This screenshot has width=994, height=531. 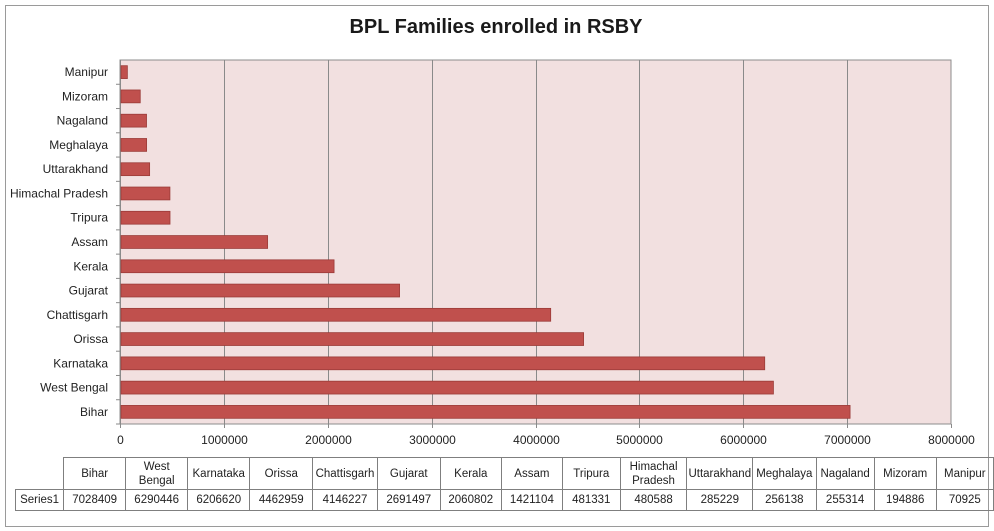 I want to click on y-category-label: Bihar, so click(x=94, y=412).